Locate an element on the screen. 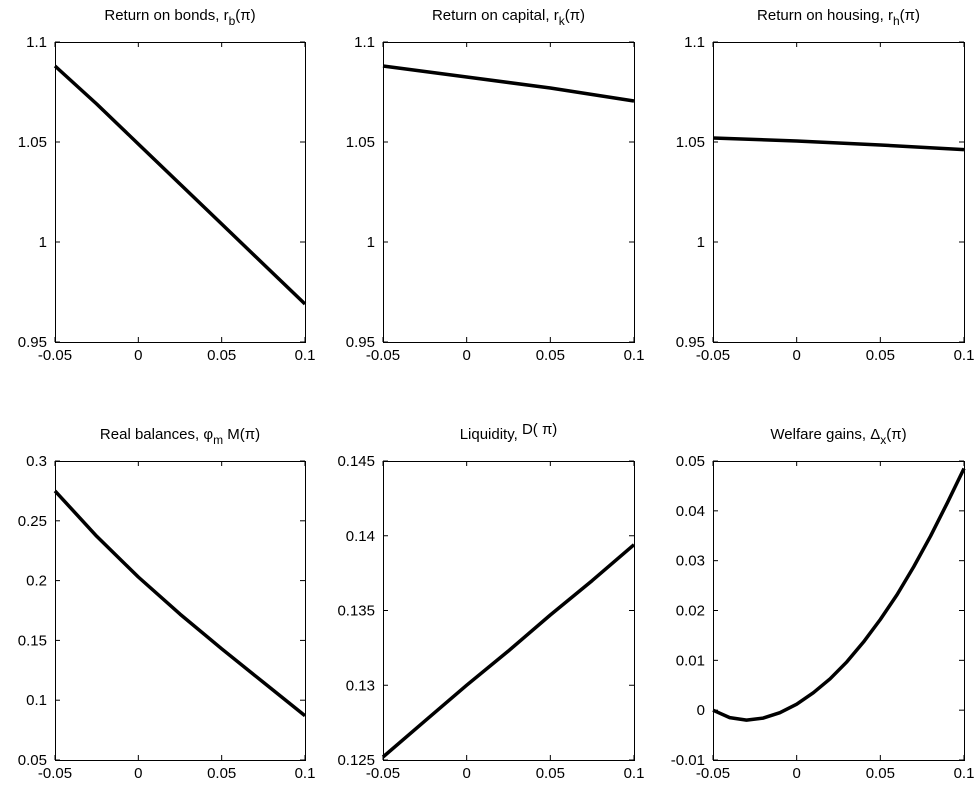 The image size is (974, 793). y-tick-label: 0.02 is located at coordinates (690, 611).